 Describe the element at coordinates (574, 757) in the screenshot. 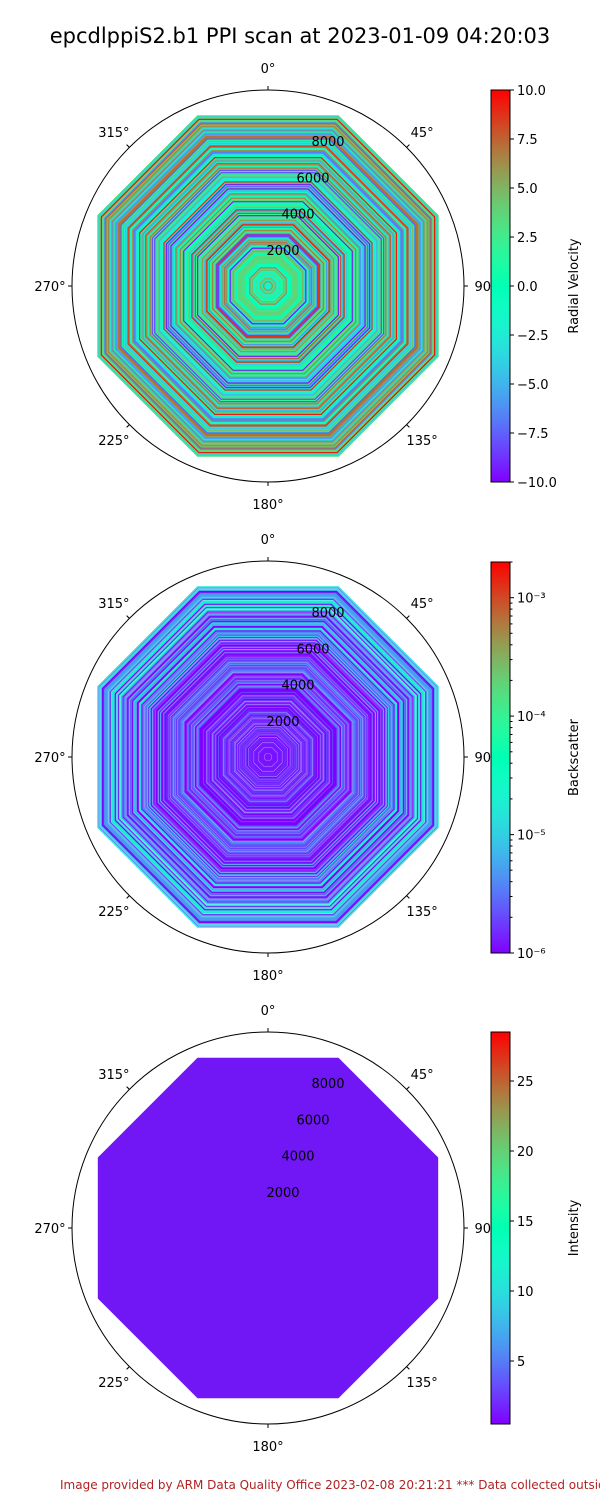

I see `colorbar-label: Backscatter` at that location.